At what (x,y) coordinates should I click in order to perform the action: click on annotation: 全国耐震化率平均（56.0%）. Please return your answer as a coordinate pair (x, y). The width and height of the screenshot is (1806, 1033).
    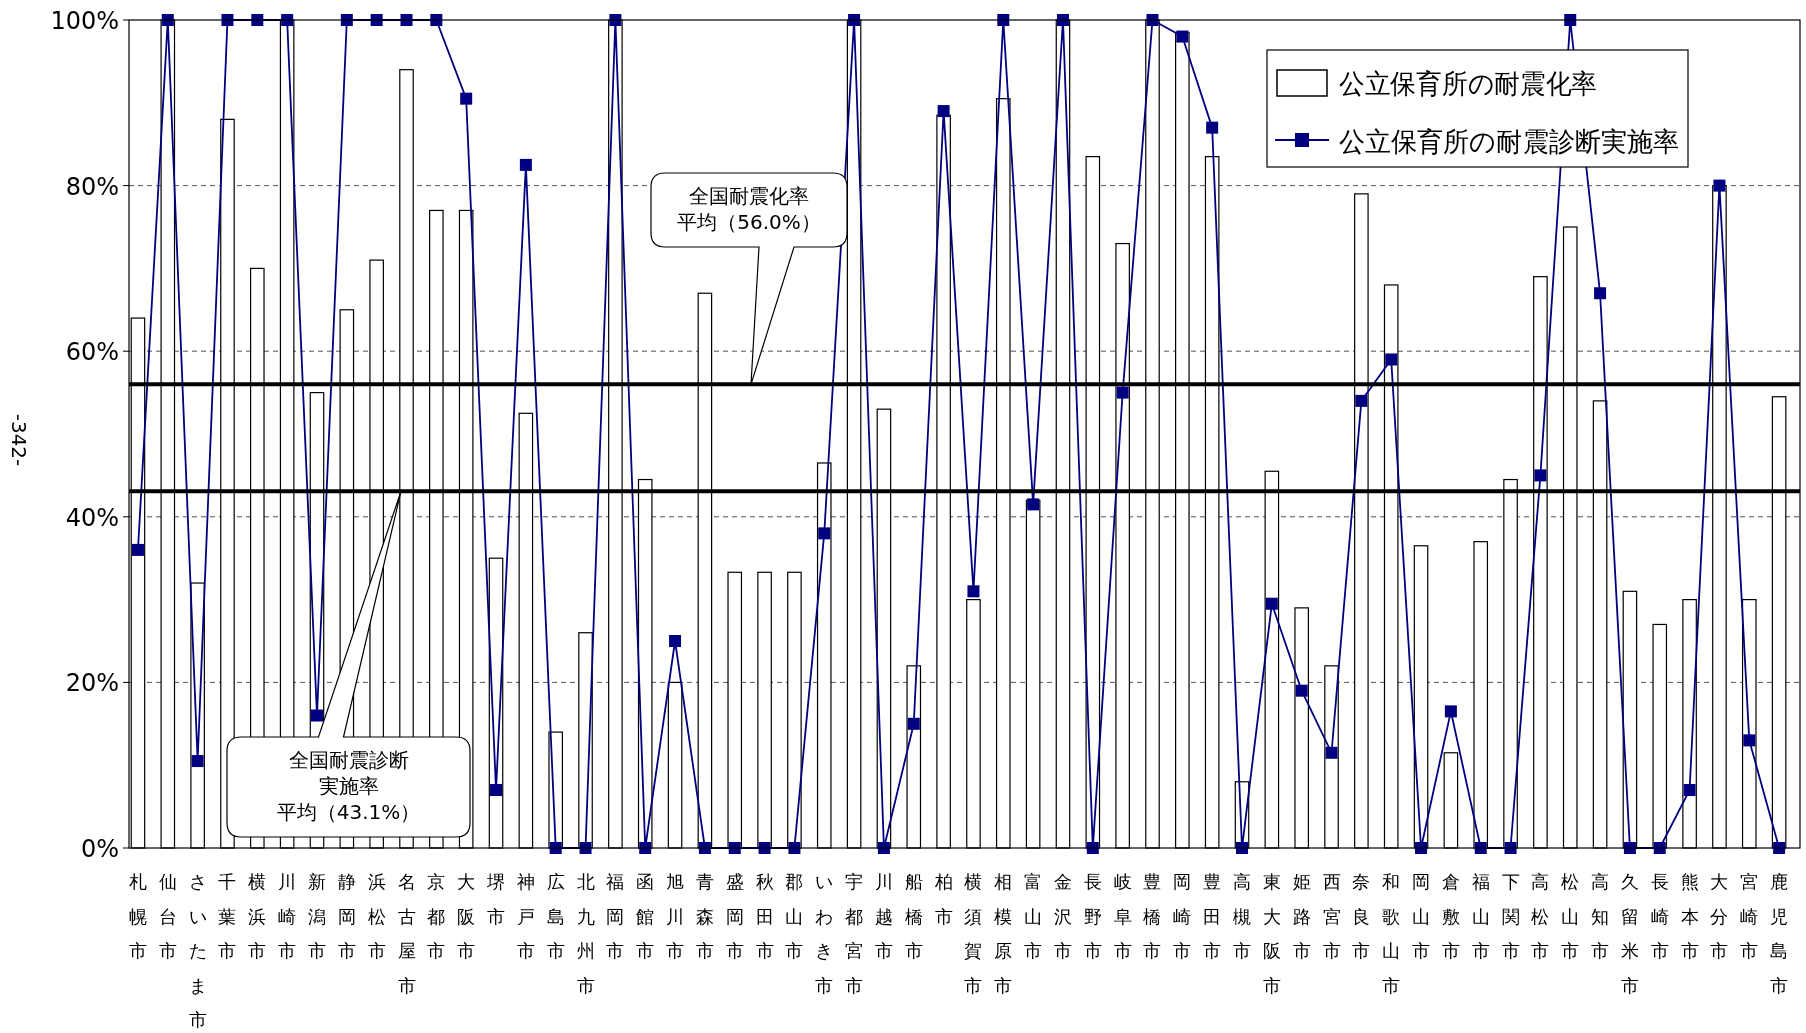
    Looking at the image, I should click on (749, 209).